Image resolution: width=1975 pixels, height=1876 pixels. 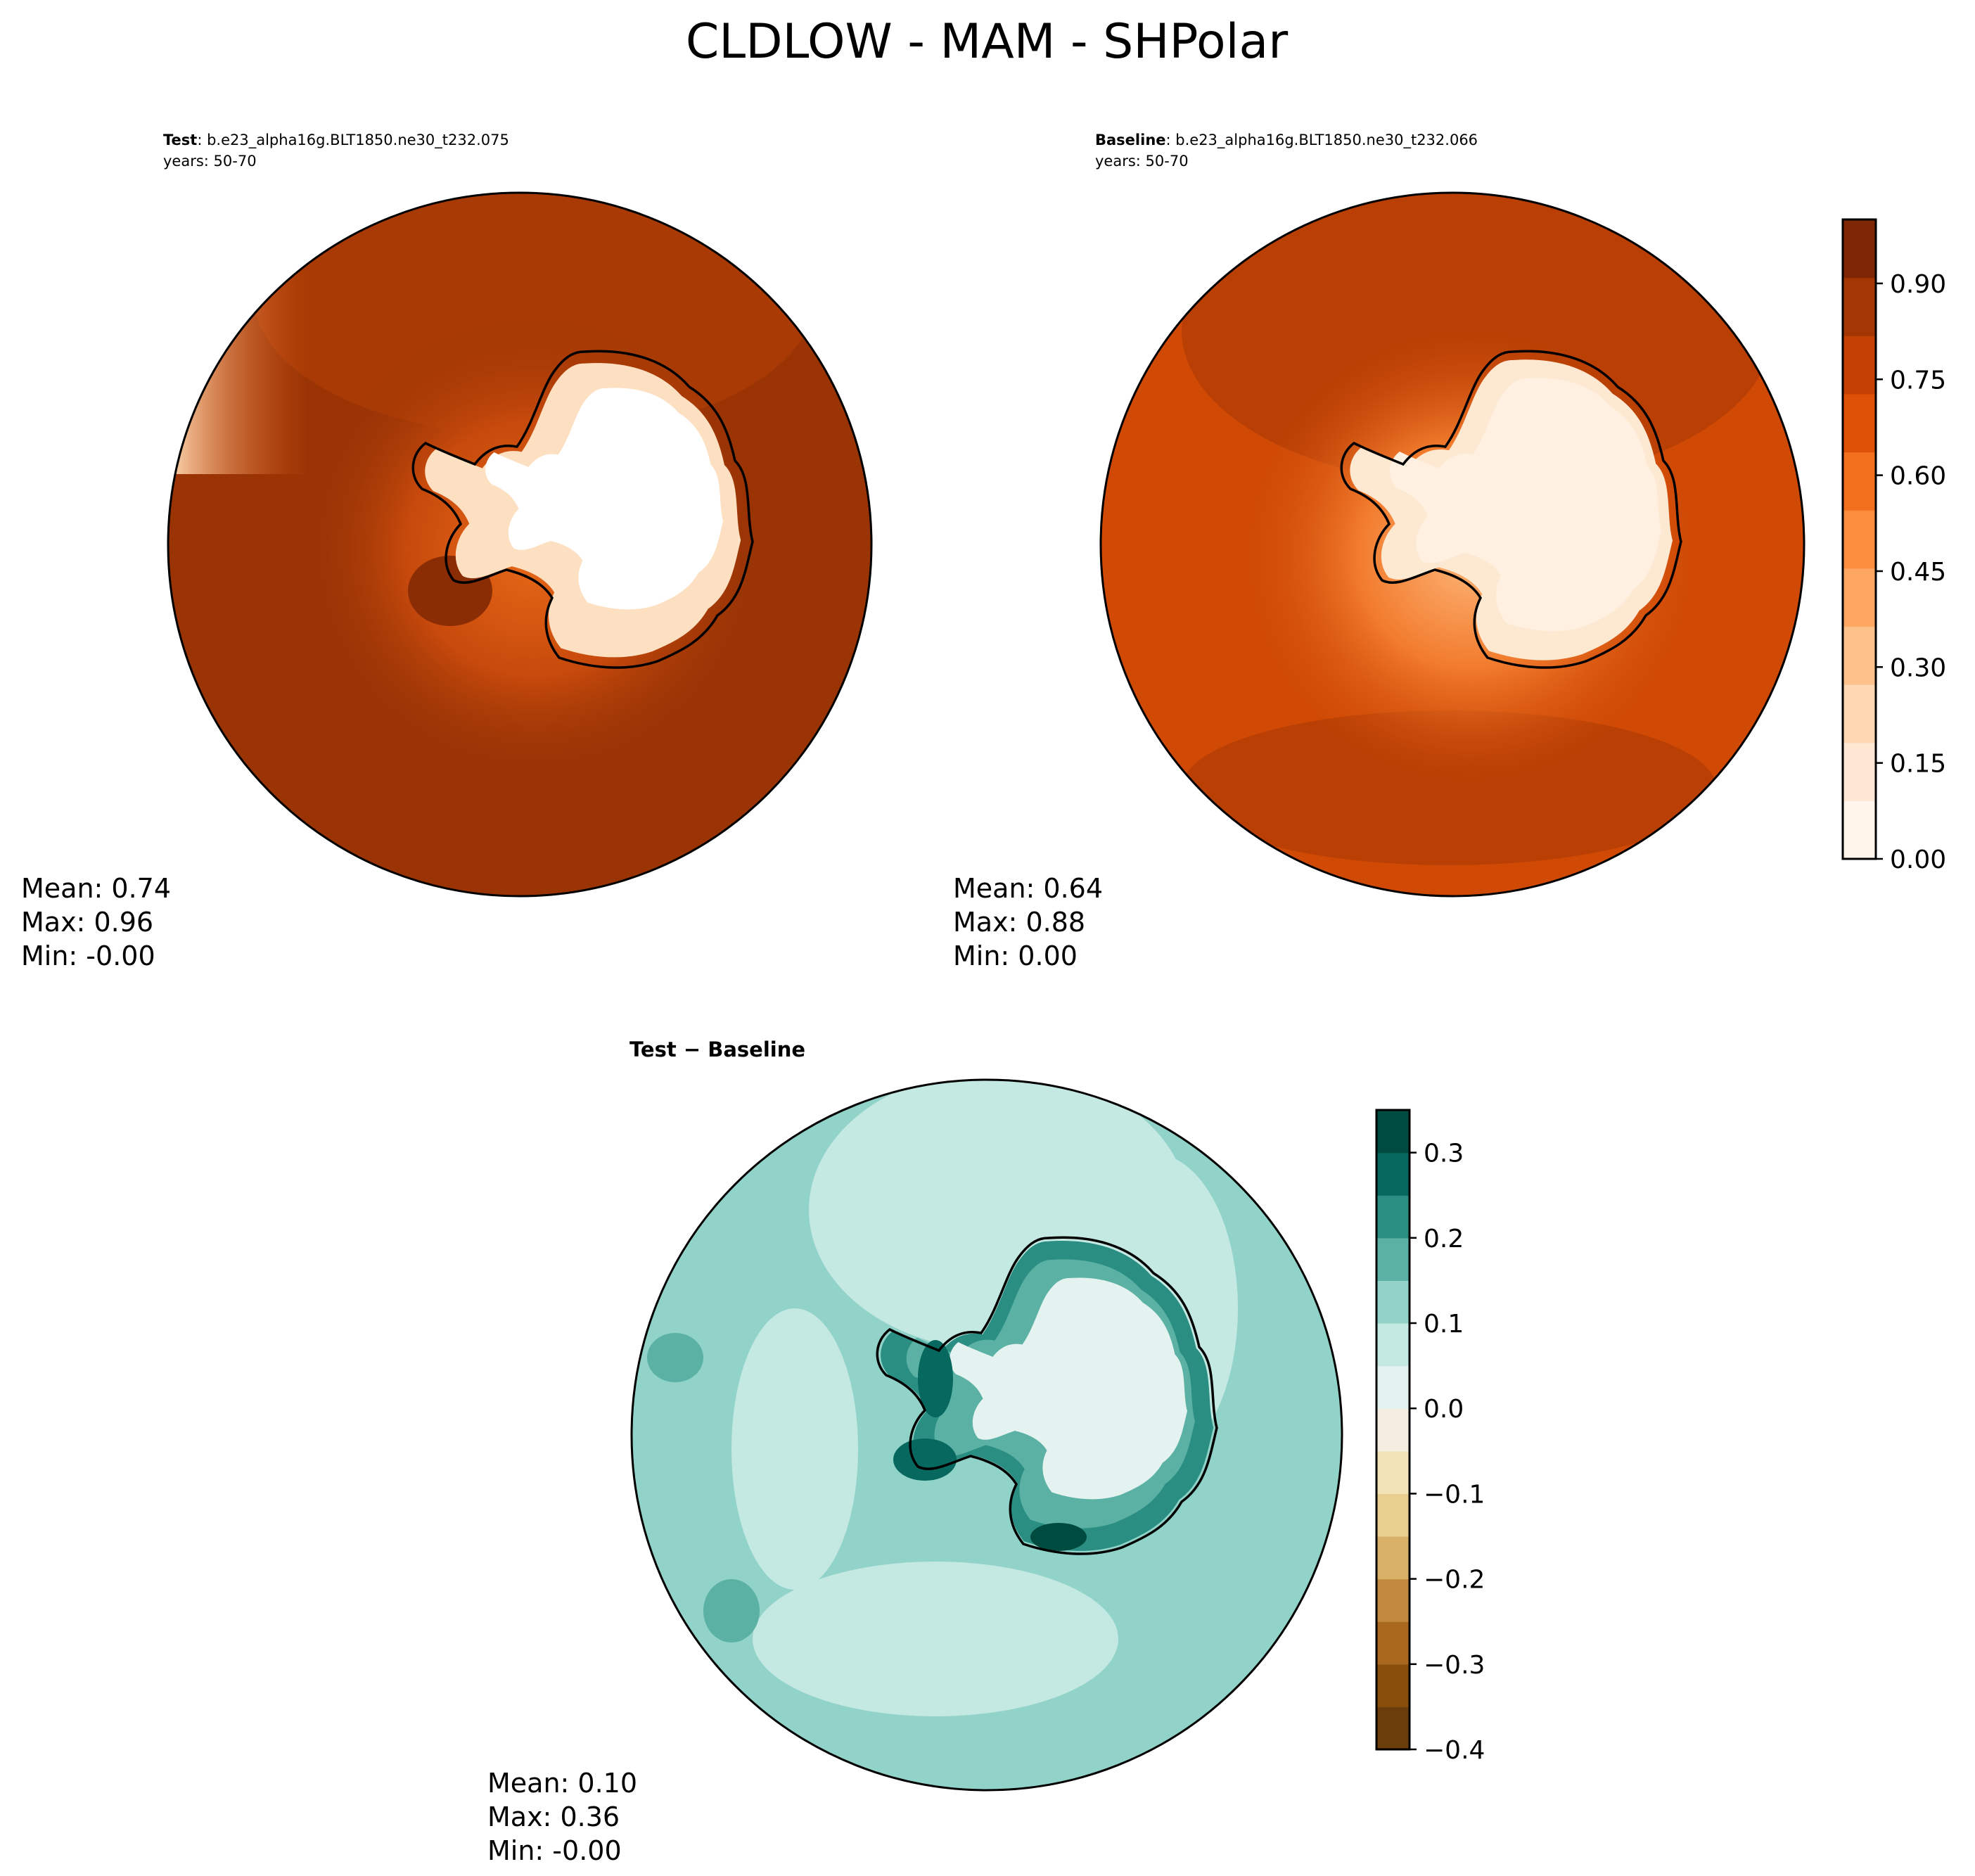 I want to click on colorbar-1-tick-label: 0.30, so click(x=1918, y=667).